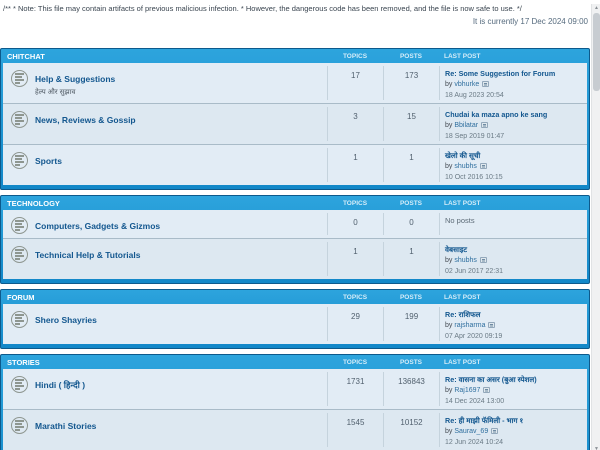  I want to click on lastpost-title-link: Re: Some Suggestion for Forum, so click(500, 73).